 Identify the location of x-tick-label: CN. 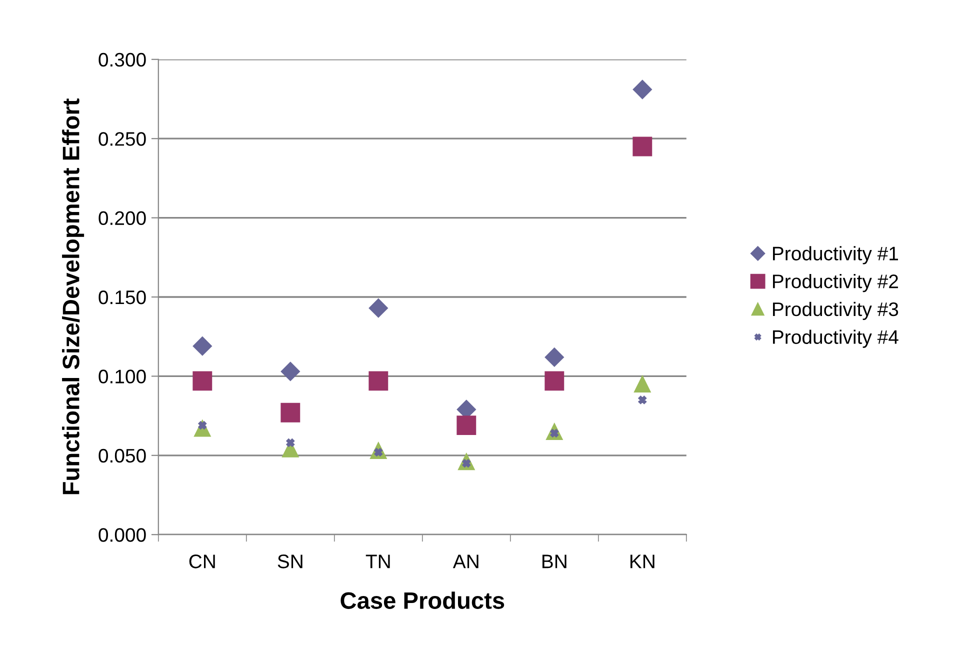
(202, 561).